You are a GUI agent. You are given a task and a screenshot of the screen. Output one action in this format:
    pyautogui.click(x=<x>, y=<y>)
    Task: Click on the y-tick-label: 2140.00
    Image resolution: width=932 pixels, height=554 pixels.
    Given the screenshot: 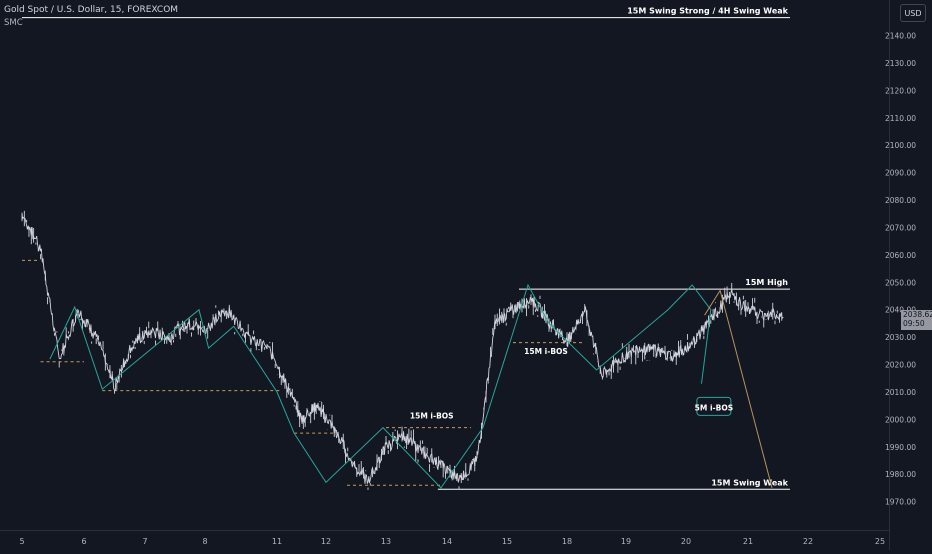 What is the action you would take?
    pyautogui.click(x=900, y=36)
    